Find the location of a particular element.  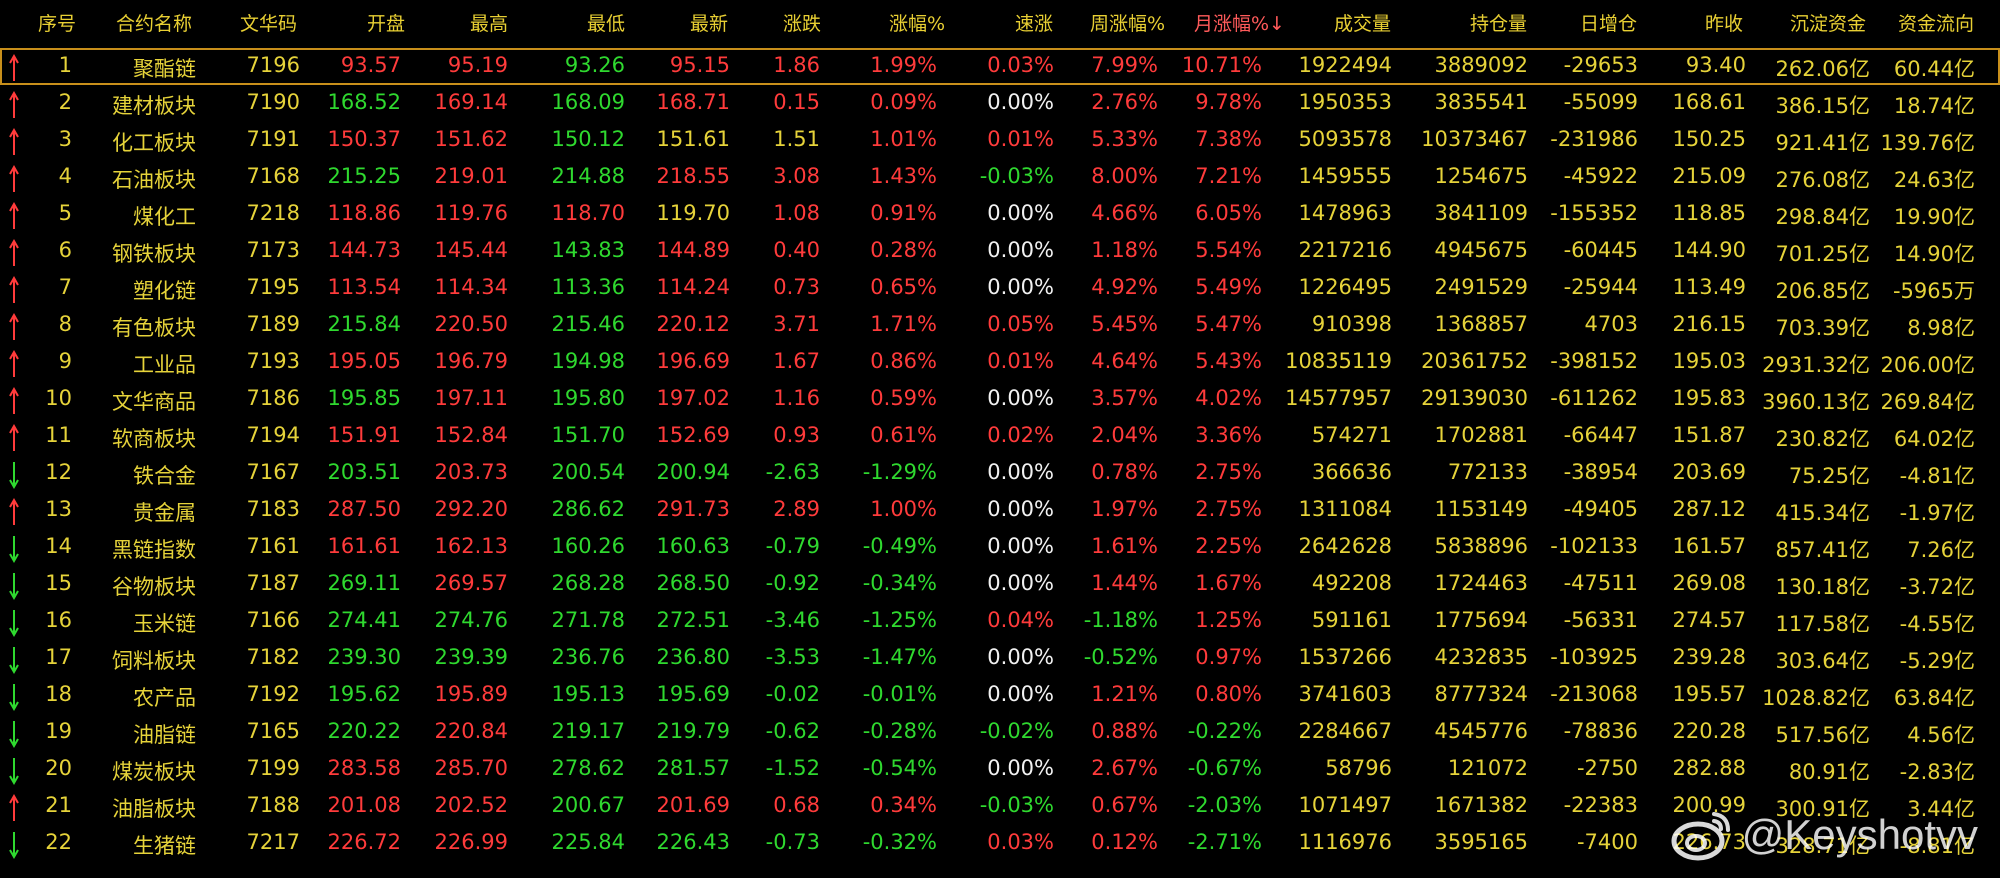

header-col-last: 最新 is located at coordinates (709, 24).